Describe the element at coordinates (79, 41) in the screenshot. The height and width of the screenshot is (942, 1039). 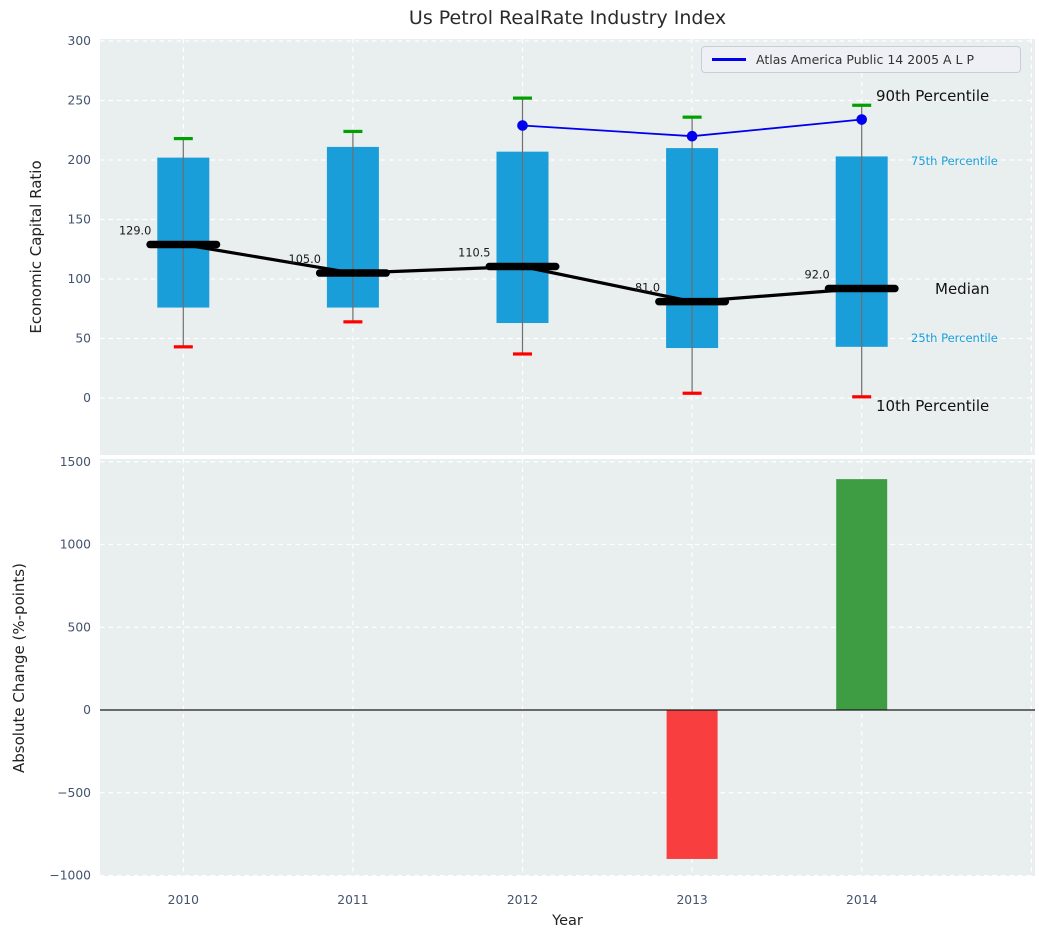
I see `top-y-tick-label: 300` at that location.